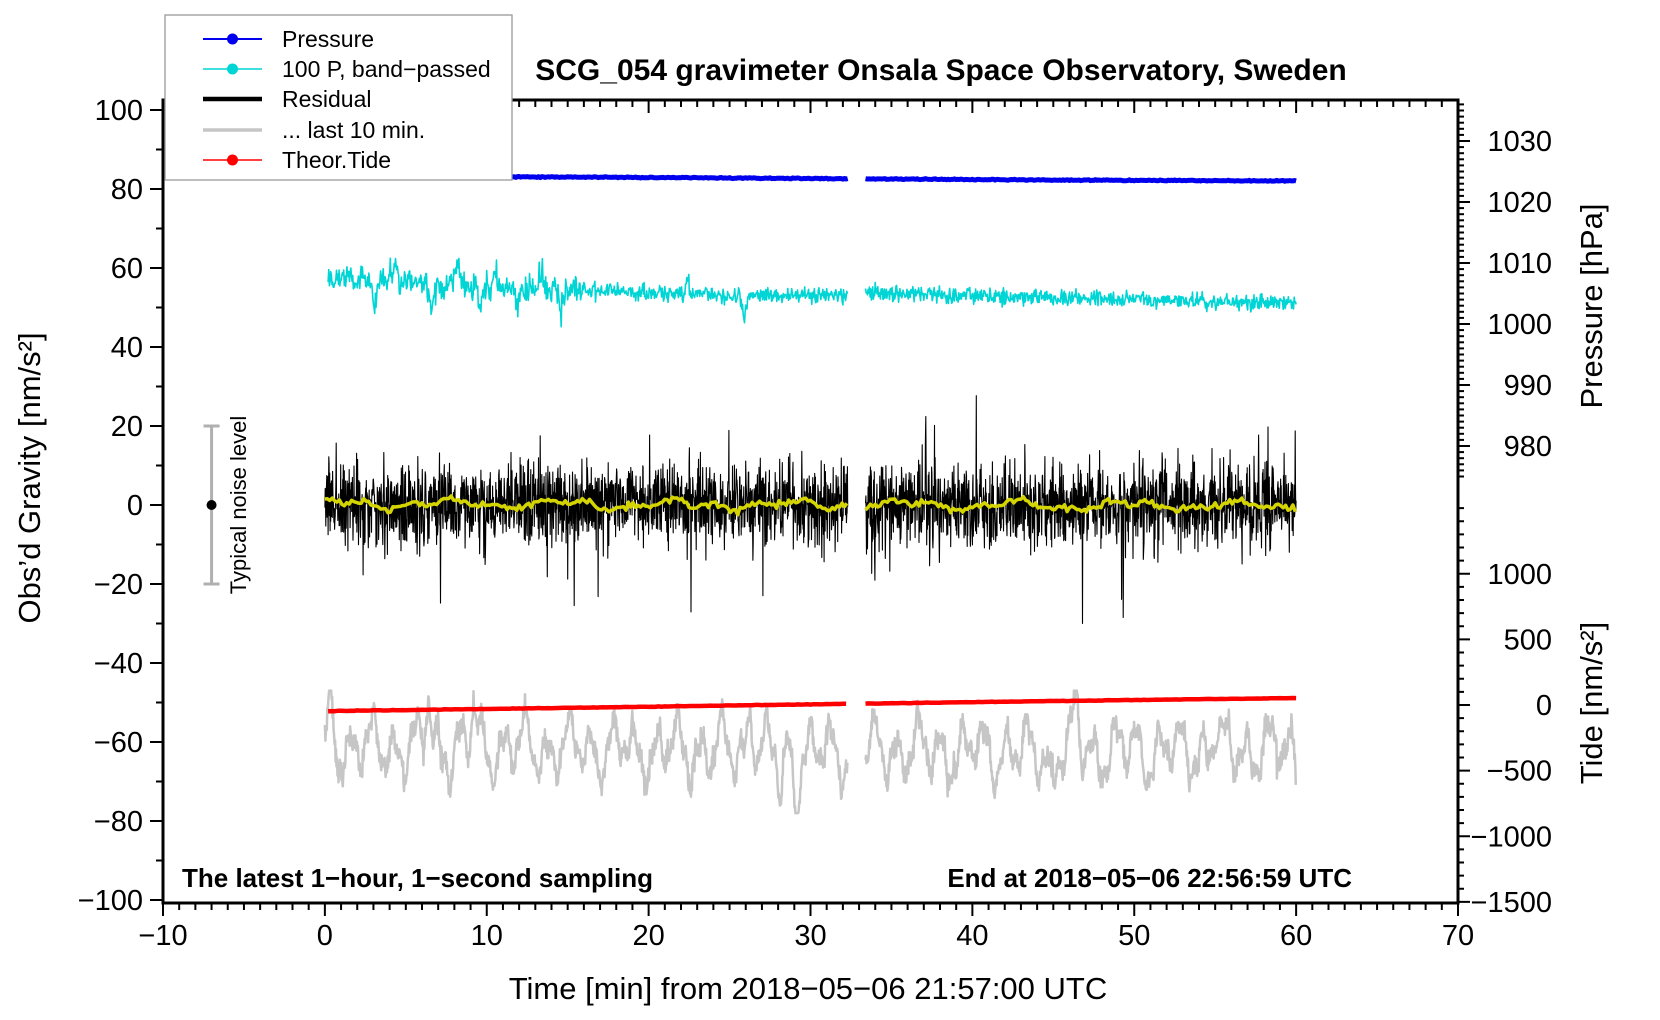  Describe the element at coordinates (118, 585) in the screenshot. I see `y-left-tick-label: −20` at that location.